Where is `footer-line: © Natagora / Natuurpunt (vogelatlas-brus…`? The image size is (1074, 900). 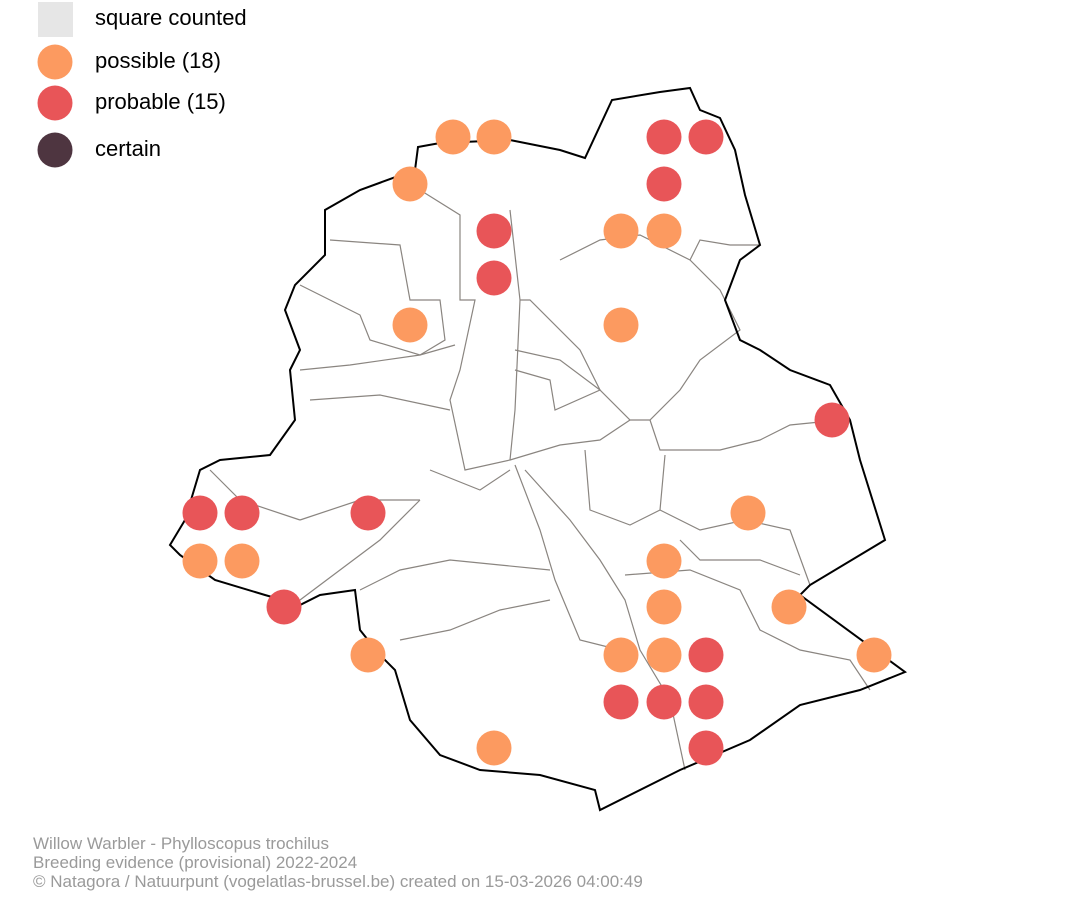
footer-line: © Natagora / Natuurpunt (vogelatlas-brus… is located at coordinates (338, 881).